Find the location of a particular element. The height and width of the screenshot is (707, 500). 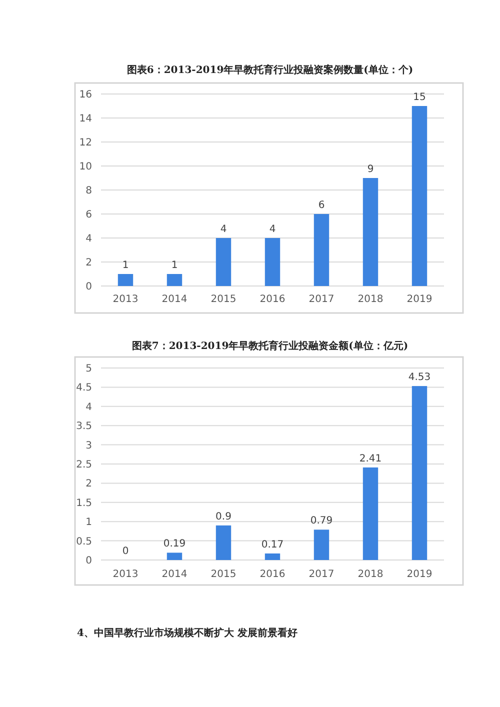

data-label: 0.17 is located at coordinates (272, 544).